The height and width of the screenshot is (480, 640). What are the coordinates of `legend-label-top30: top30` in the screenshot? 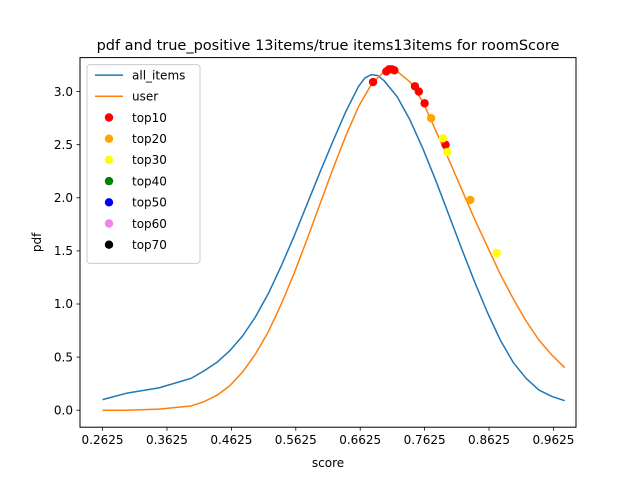 It's located at (149, 160).